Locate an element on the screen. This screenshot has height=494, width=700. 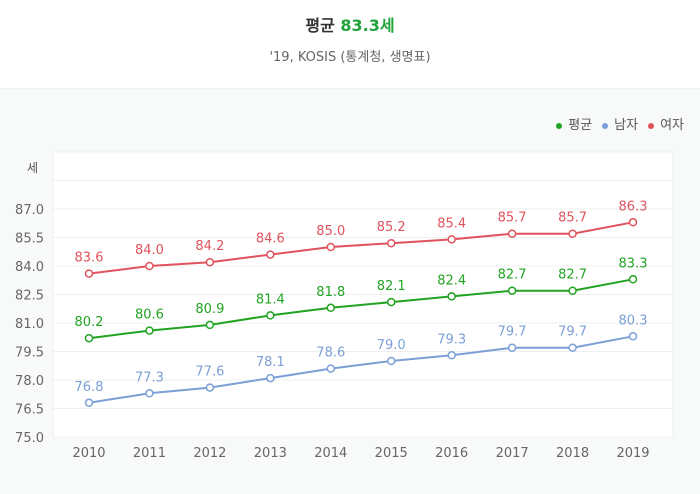
data-label: 79.0 is located at coordinates (391, 345).